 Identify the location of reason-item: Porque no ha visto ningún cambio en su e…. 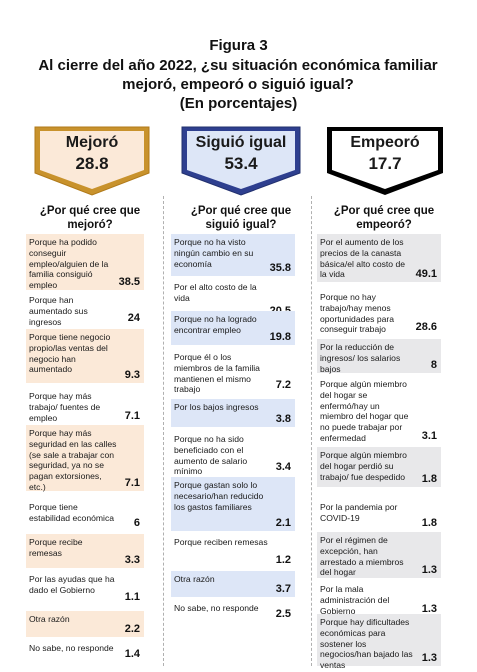
(233, 255).